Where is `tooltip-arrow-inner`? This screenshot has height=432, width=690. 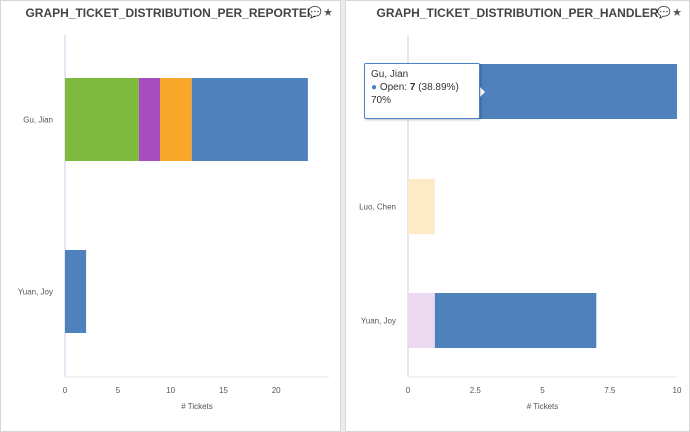
tooltip-arrow-inner is located at coordinates (481, 92).